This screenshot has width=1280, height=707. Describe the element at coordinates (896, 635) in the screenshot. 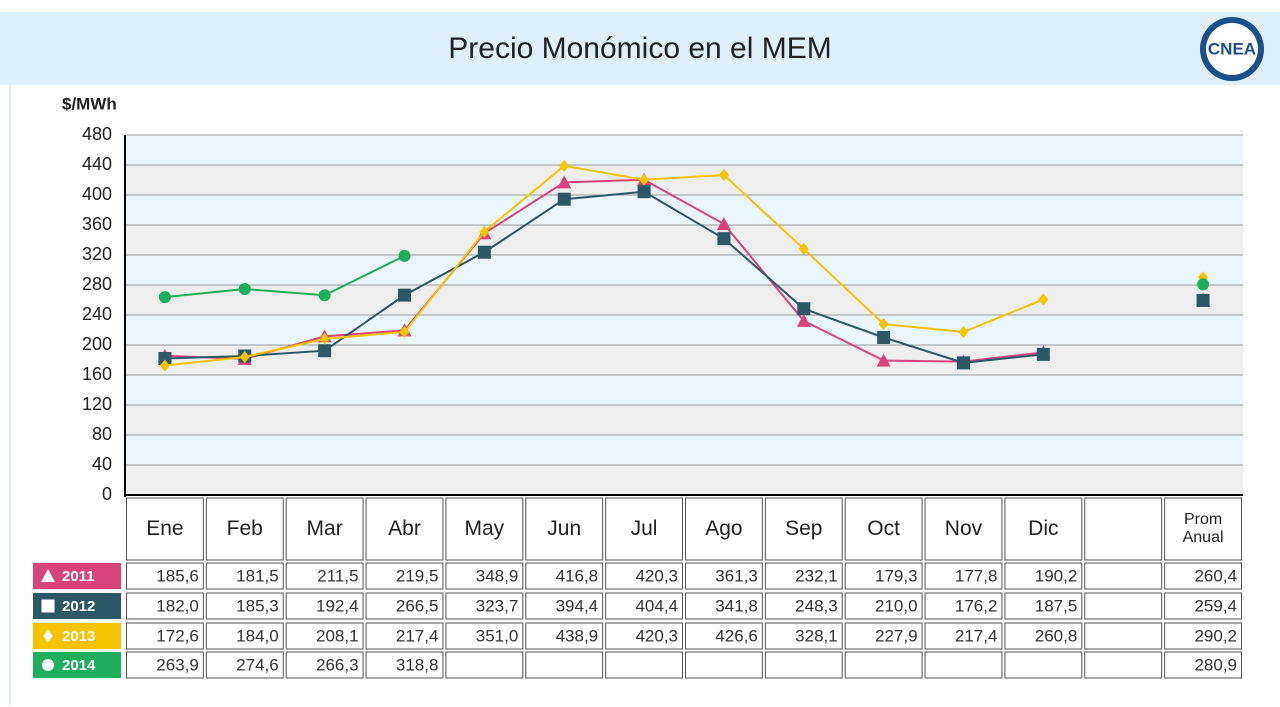

I see `table-value: 227,9` at that location.